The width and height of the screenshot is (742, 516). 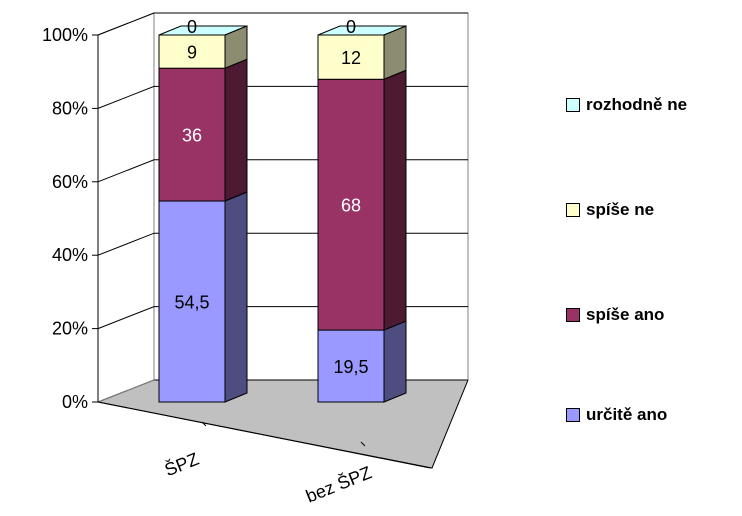 I want to click on category-label: ŠPZ, so click(x=181, y=464).